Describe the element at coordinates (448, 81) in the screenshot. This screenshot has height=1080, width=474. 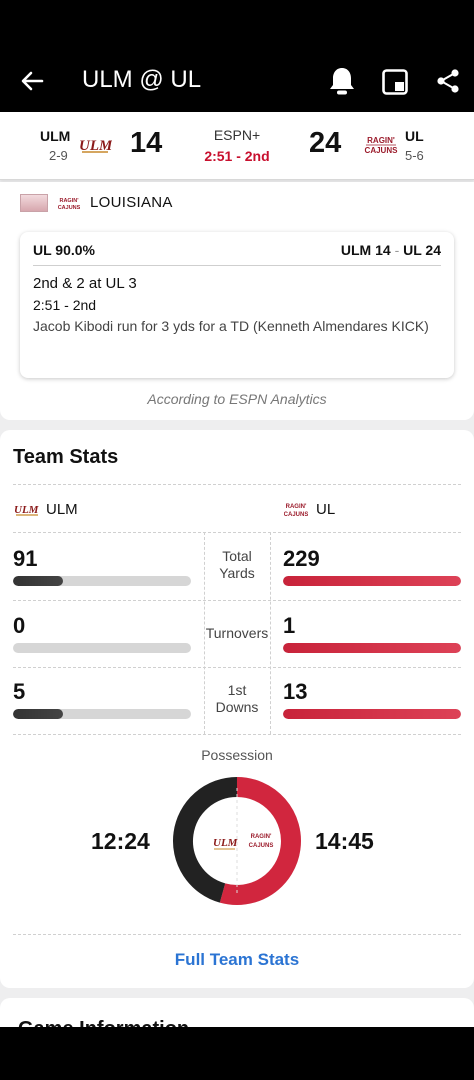
I see `share-icon` at that location.